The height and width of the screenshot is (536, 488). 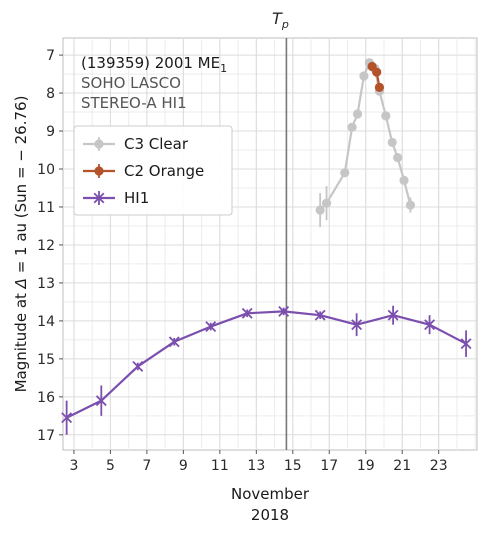 What do you see at coordinates (50, 94) in the screenshot?
I see `y-tick-label: 8` at bounding box center [50, 94].